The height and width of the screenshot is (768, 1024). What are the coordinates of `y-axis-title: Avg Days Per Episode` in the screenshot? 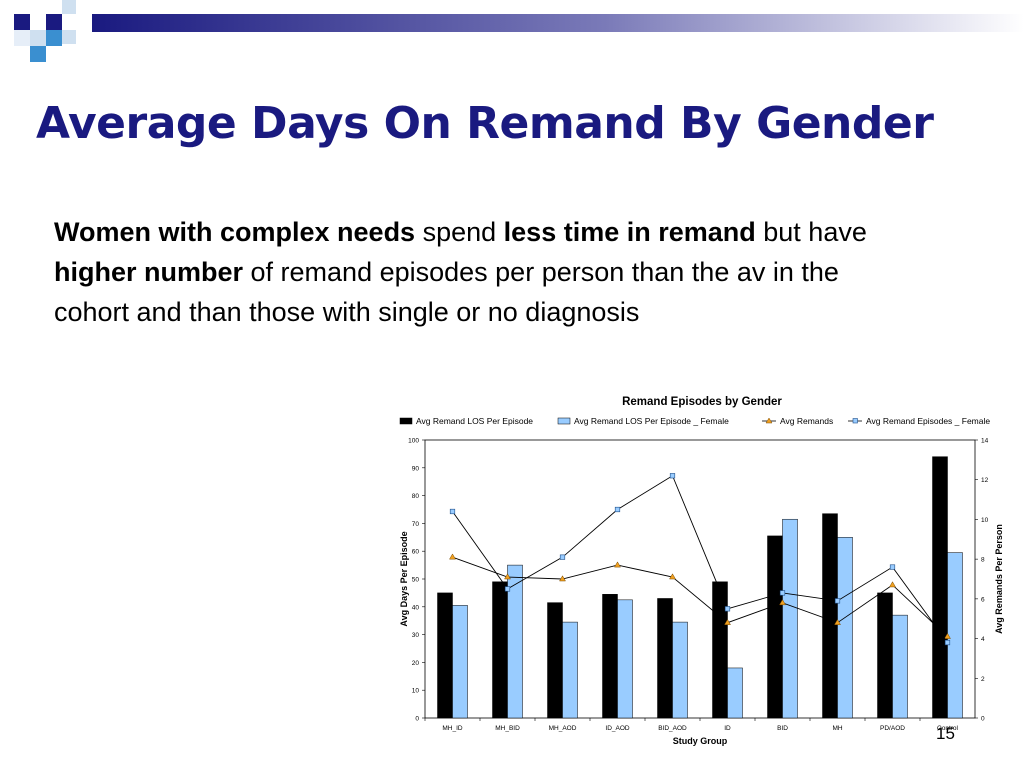 It's located at (404, 578).